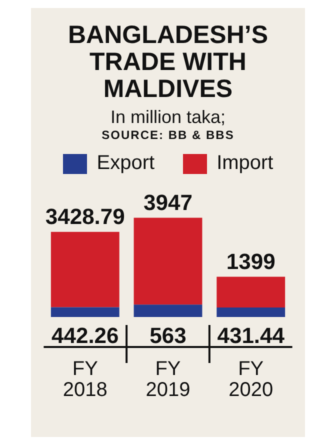  Describe the element at coordinates (168, 335) in the screenshot. I see `data-label: 563` at that location.